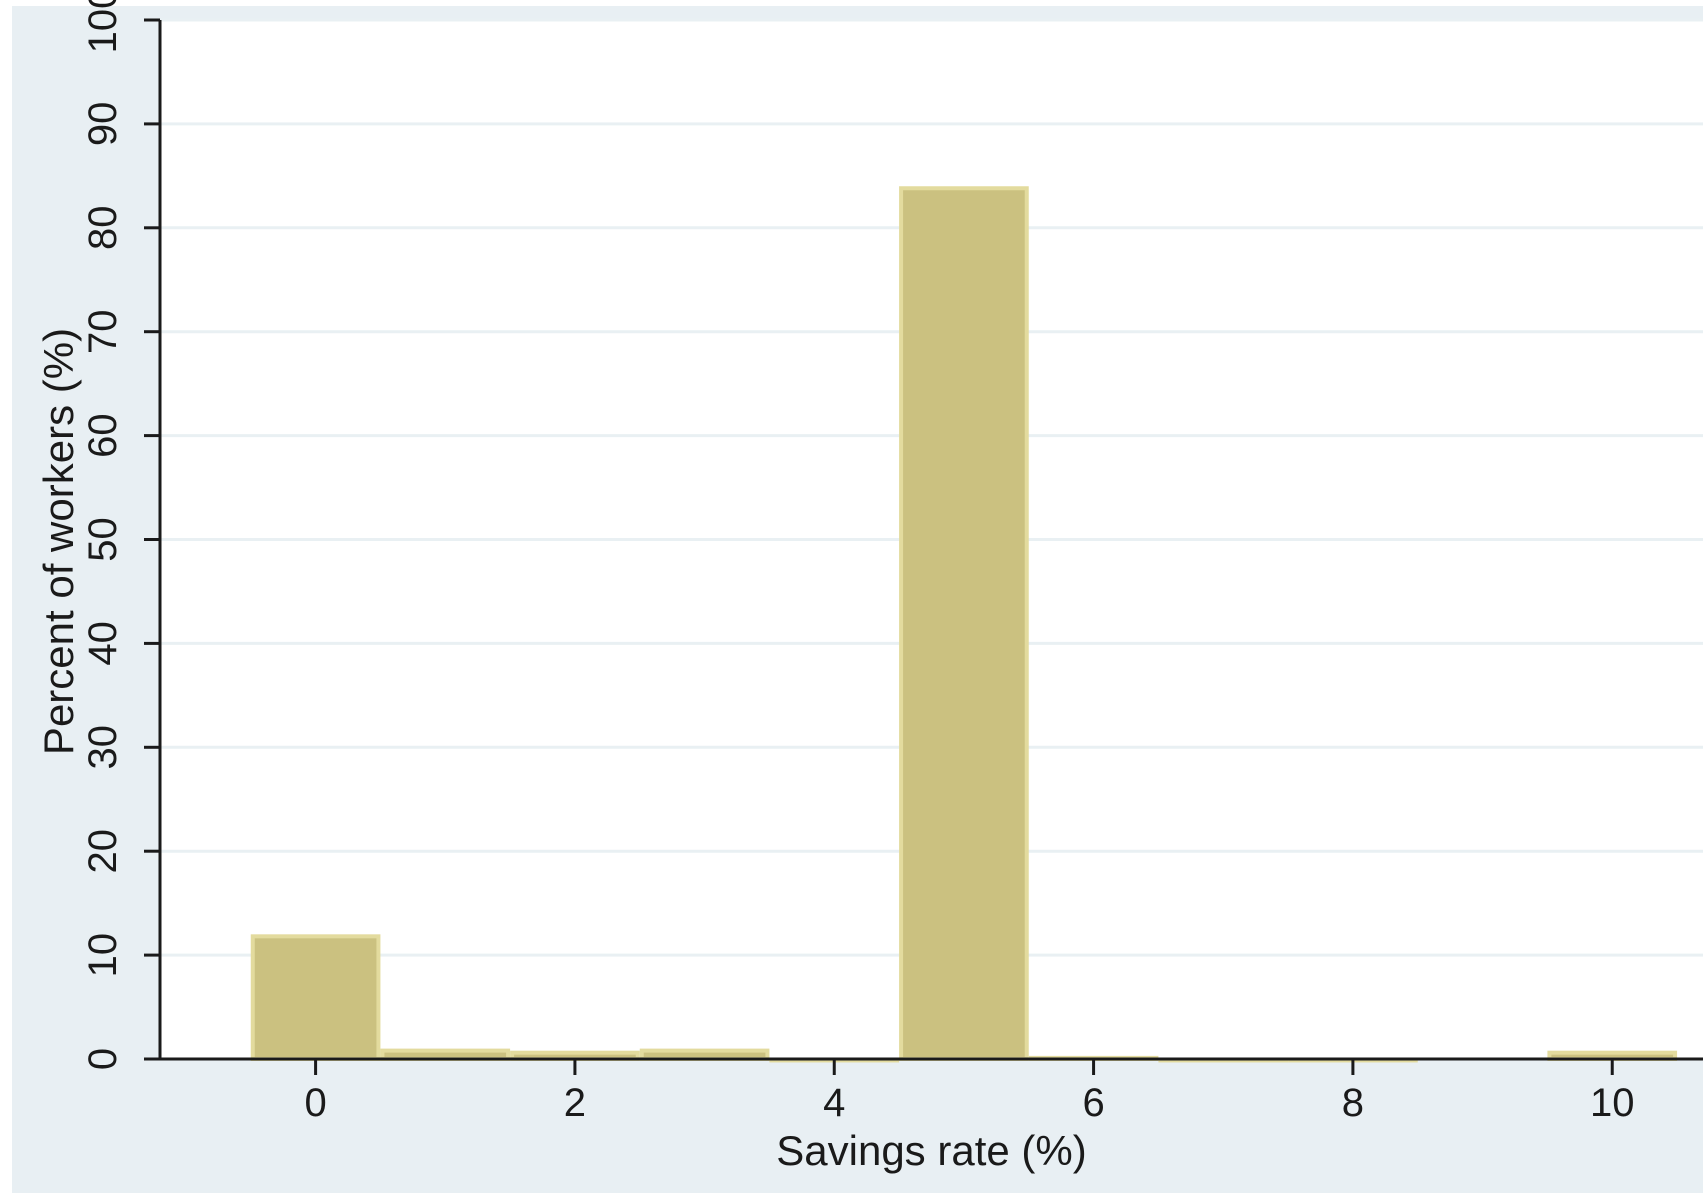 This screenshot has height=1193, width=1703. I want to click on y-tick-label: 40, so click(103, 643).